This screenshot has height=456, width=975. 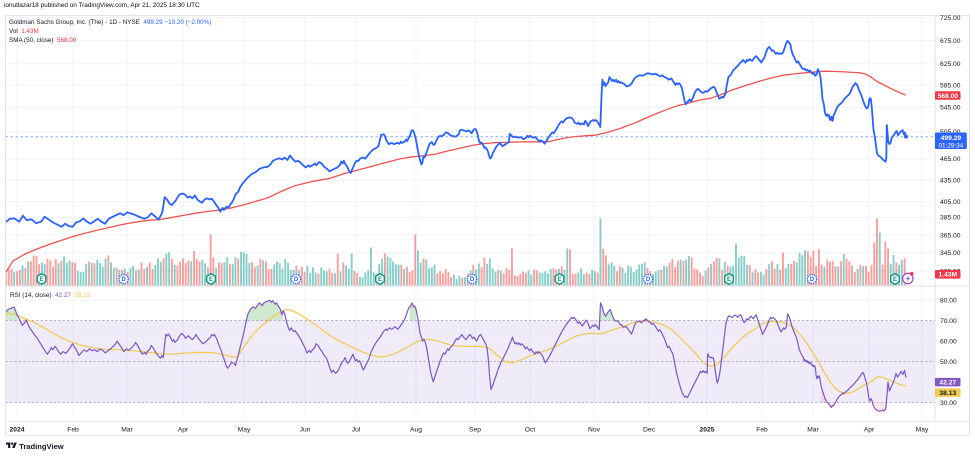 I want to click on svg-text: 38.13, so click(x=947, y=393).